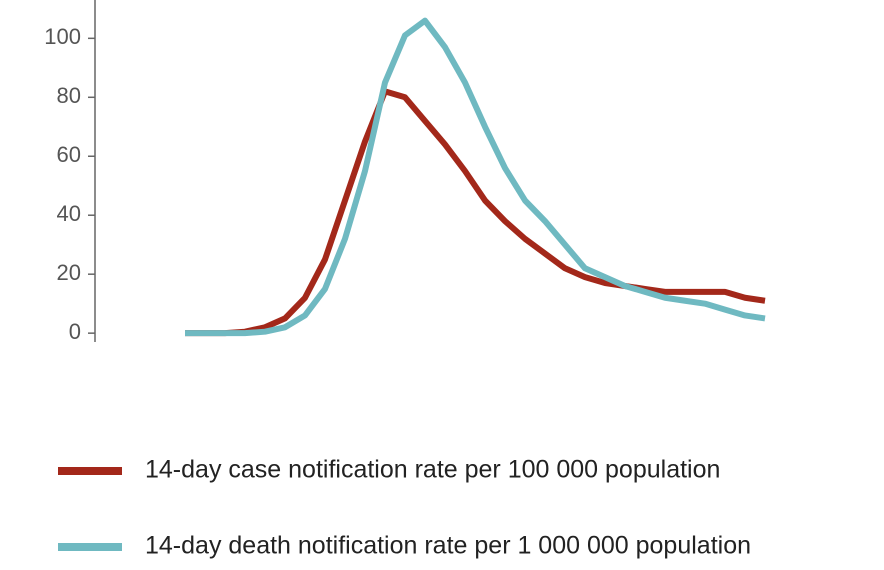 The width and height of the screenshot is (884, 570). What do you see at coordinates (69, 95) in the screenshot?
I see `y-tick-label: 80` at bounding box center [69, 95].